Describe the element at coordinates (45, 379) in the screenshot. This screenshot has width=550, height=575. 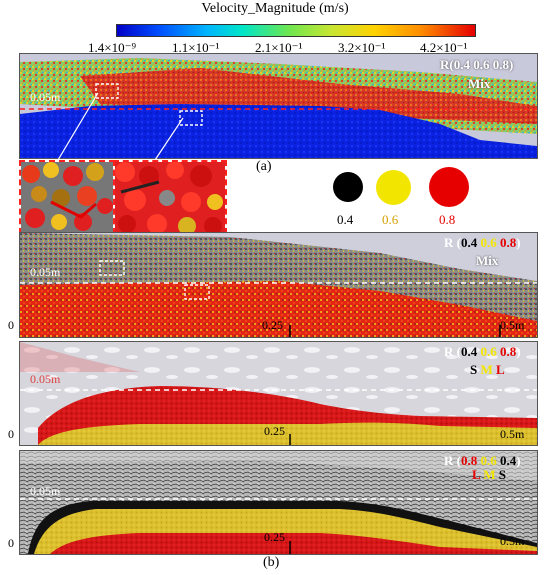
I see `panel-b2-depth-label: 0.05m` at that location.